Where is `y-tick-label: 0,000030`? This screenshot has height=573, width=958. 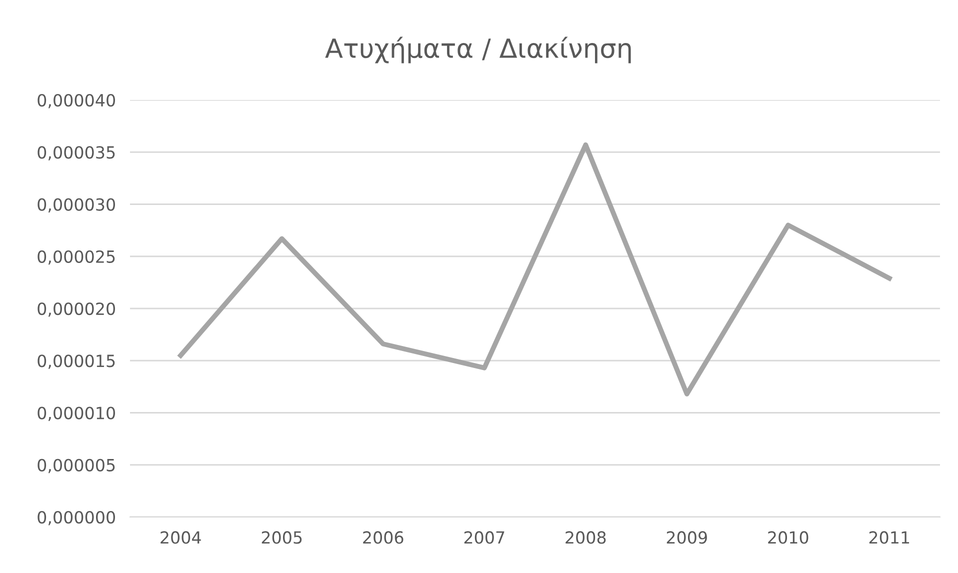
y-tick-label: 0,000030 is located at coordinates (77, 205).